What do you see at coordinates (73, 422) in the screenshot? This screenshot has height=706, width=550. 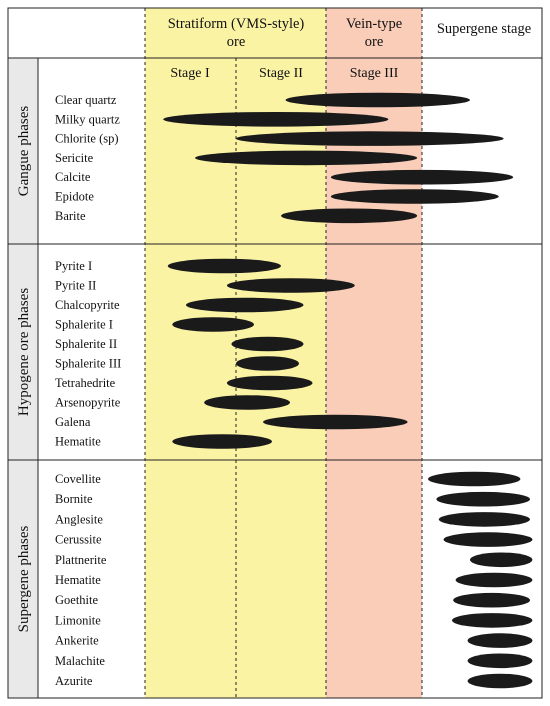 I see `mineral-label: Galena` at bounding box center [73, 422].